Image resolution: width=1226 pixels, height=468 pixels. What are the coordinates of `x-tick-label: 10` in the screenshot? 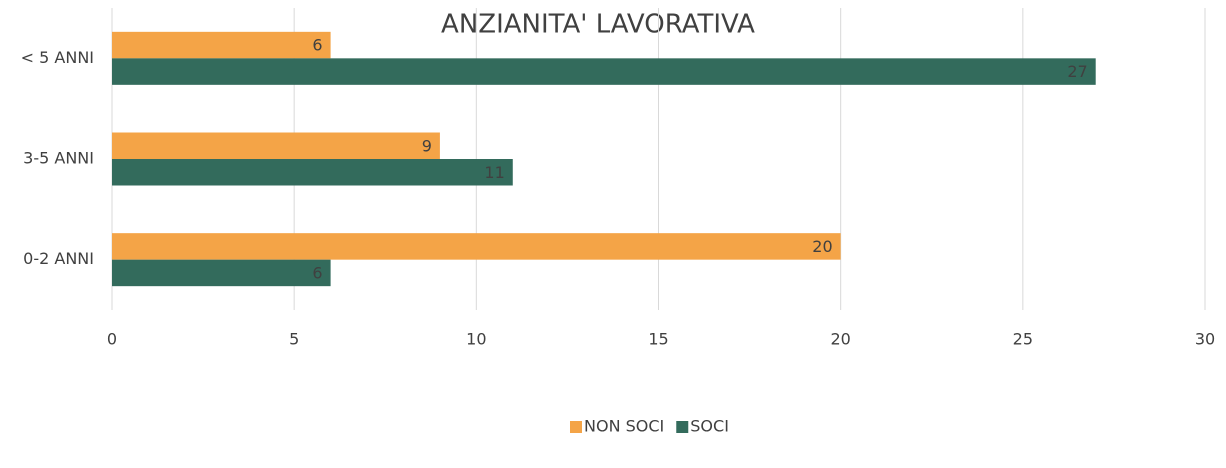 It's located at (476, 339).